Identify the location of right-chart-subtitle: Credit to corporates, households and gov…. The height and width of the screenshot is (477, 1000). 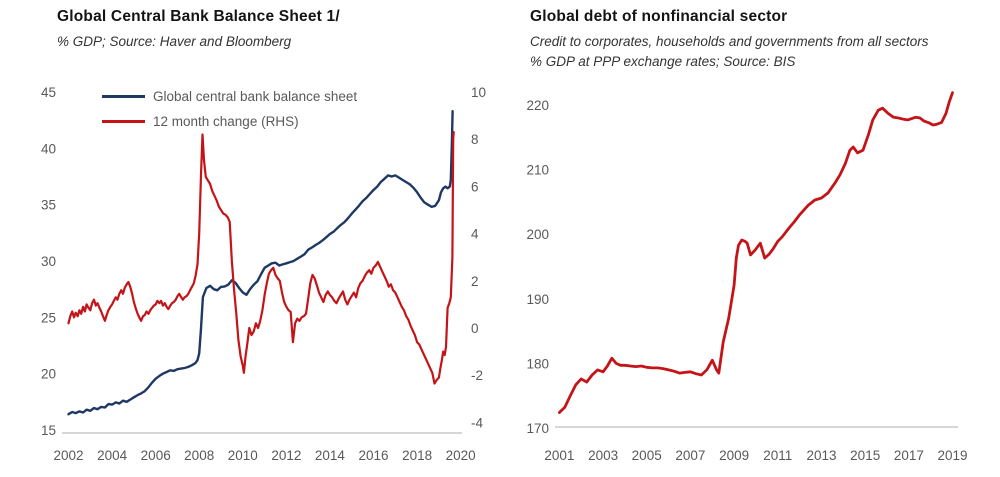
(729, 52).